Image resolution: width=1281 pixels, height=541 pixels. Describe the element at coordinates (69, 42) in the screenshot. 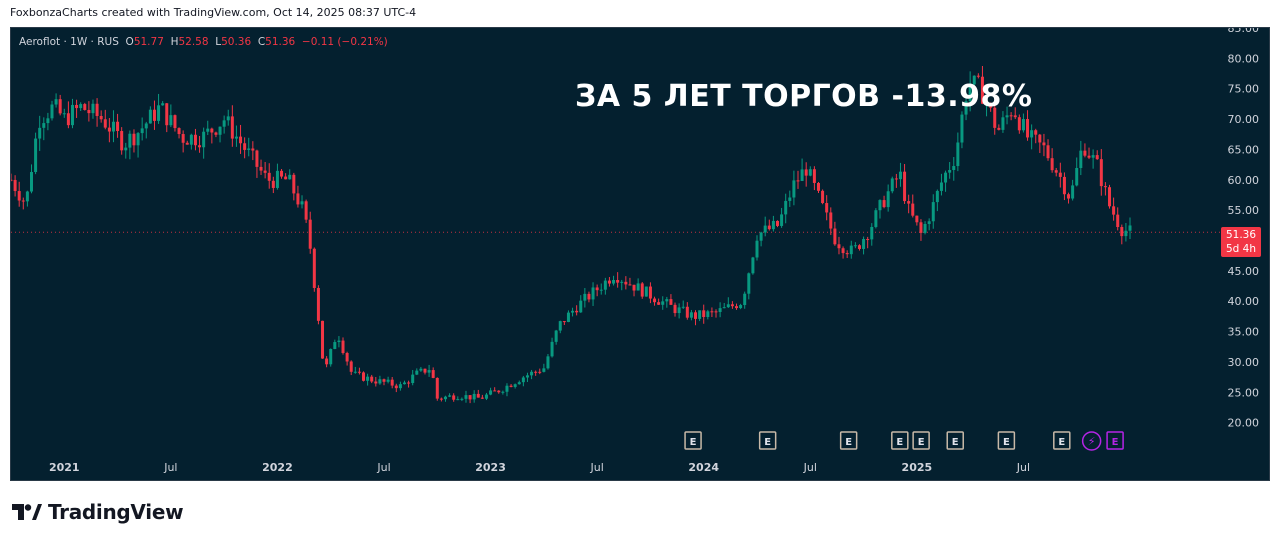

I see `symbol-label: Aeroflot · 1W · RUS` at that location.